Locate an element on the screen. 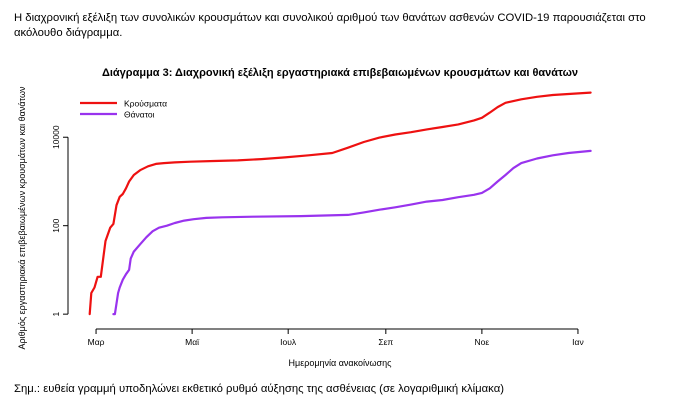  x-tick-label: Σεπ is located at coordinates (385, 342).